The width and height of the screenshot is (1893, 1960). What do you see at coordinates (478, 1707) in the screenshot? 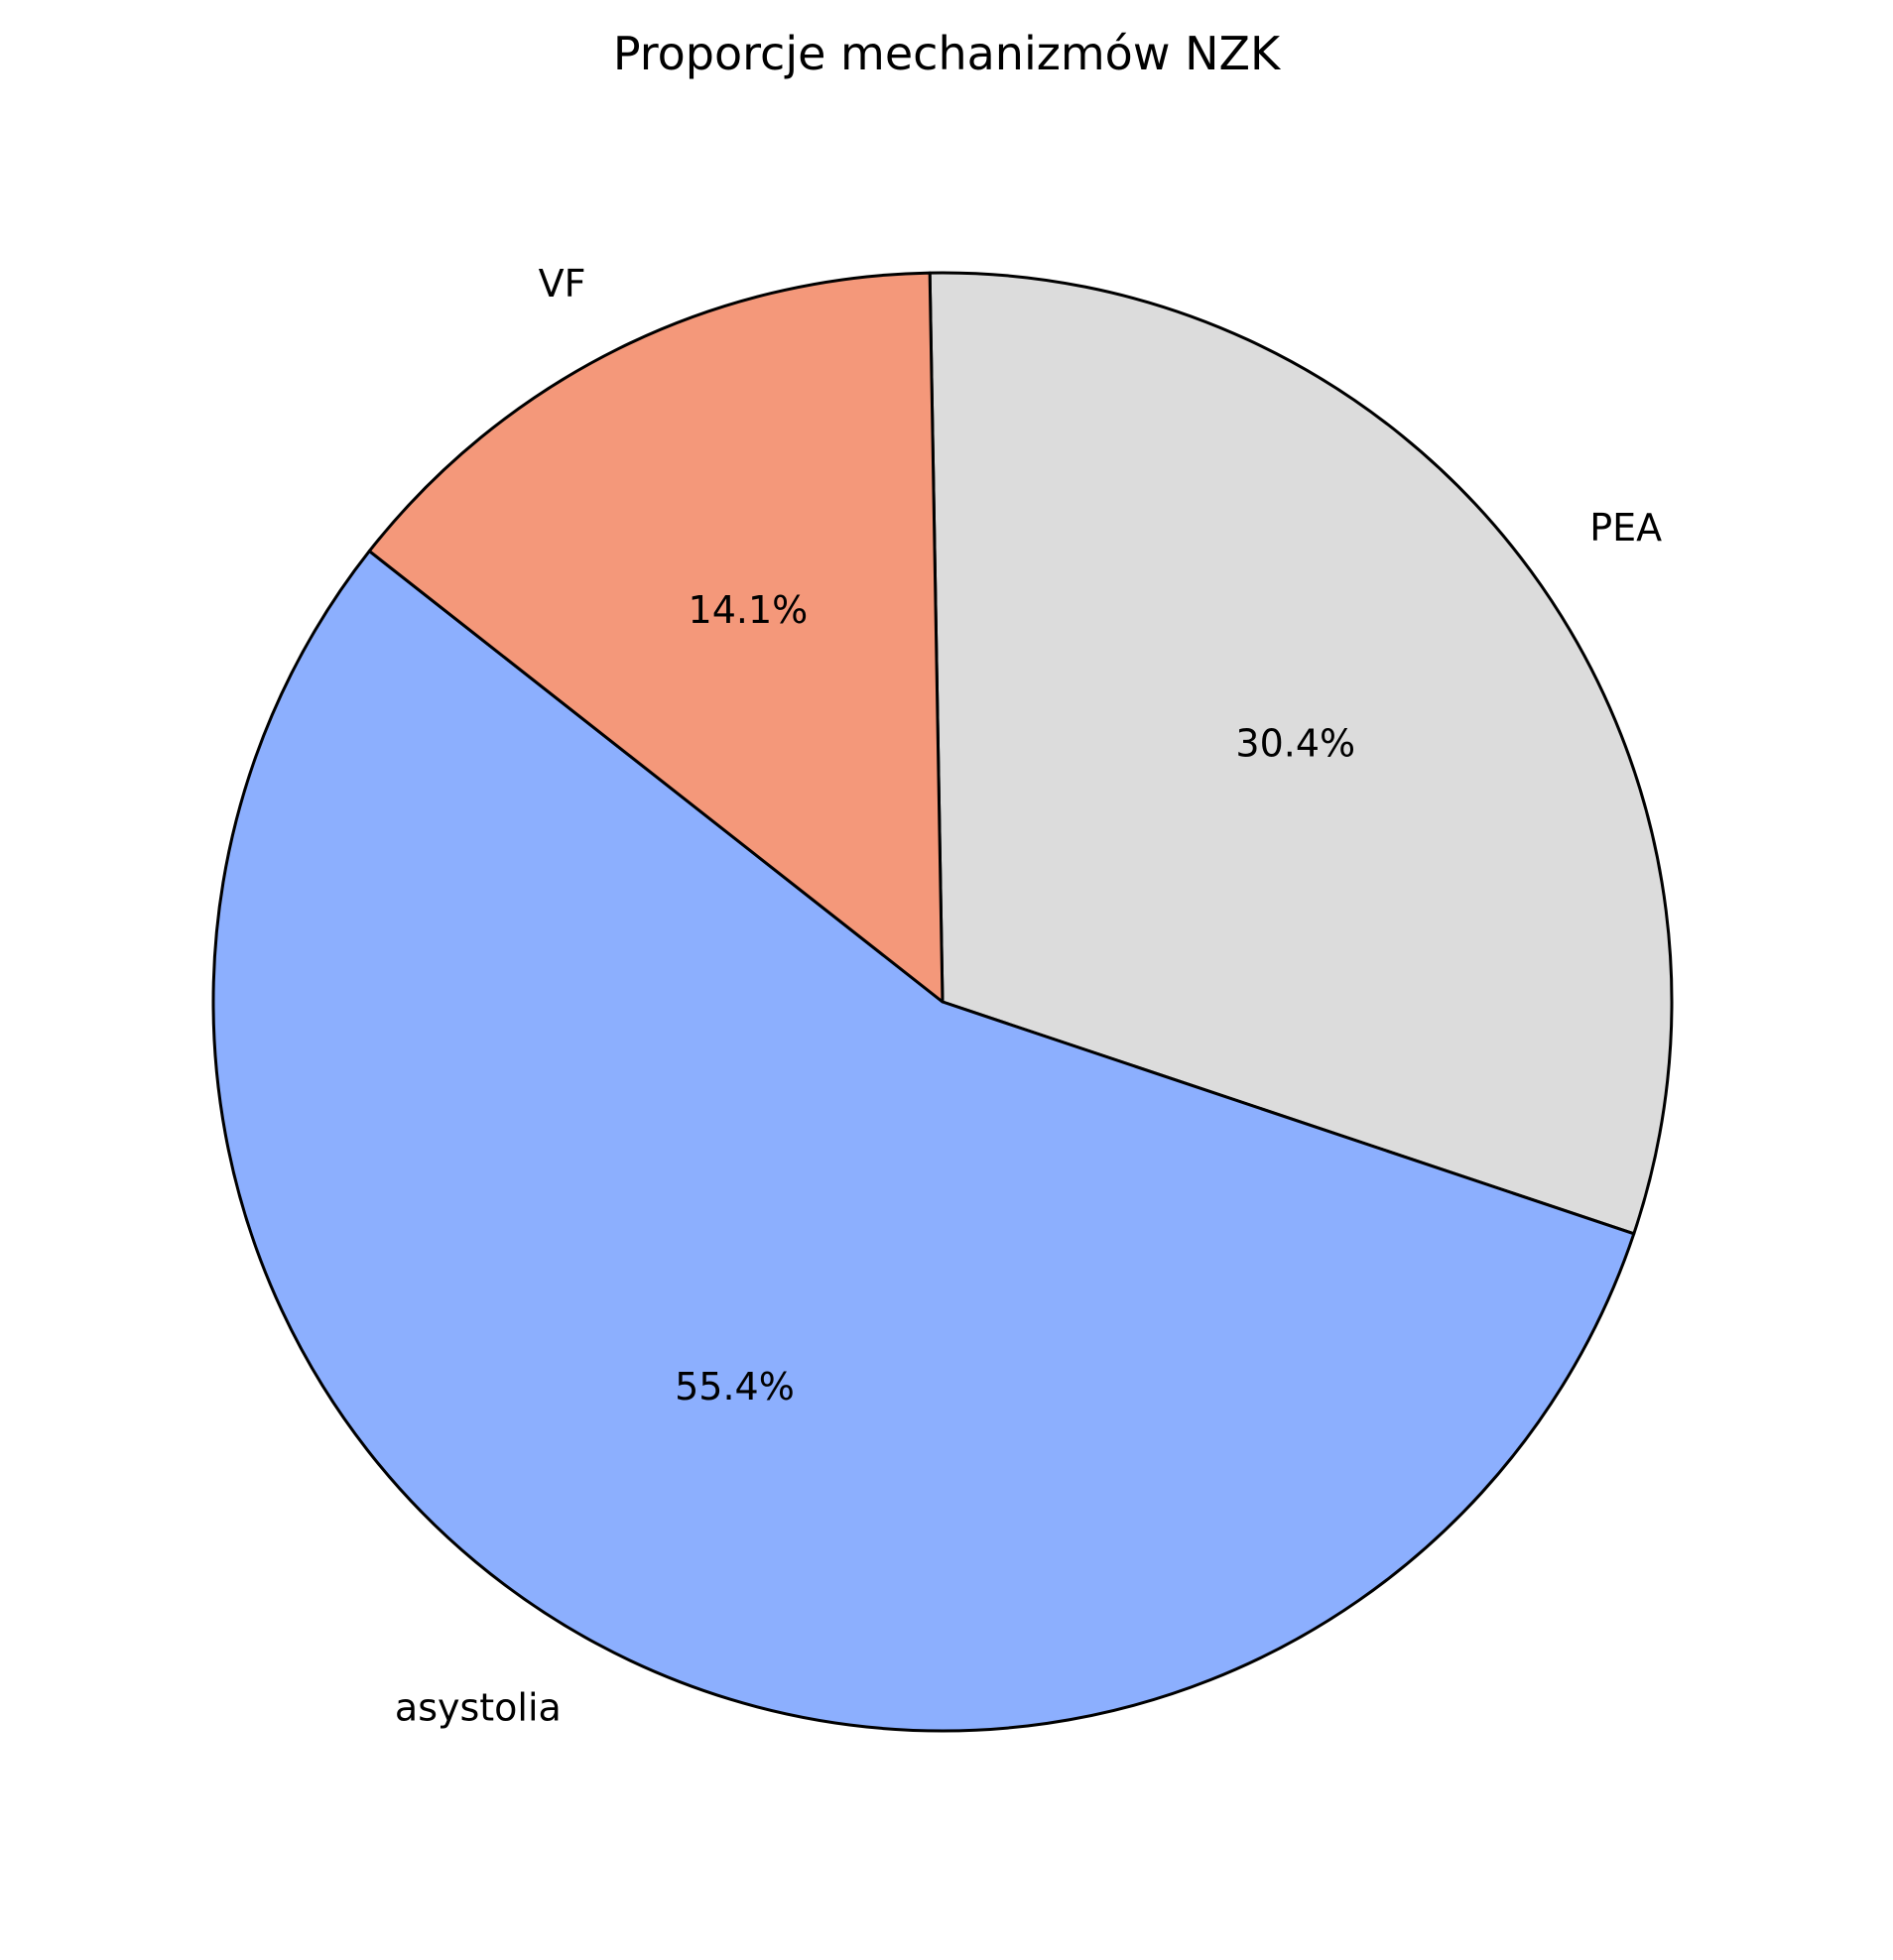
I see `category-label-asystolia: asystolia` at bounding box center [478, 1707].